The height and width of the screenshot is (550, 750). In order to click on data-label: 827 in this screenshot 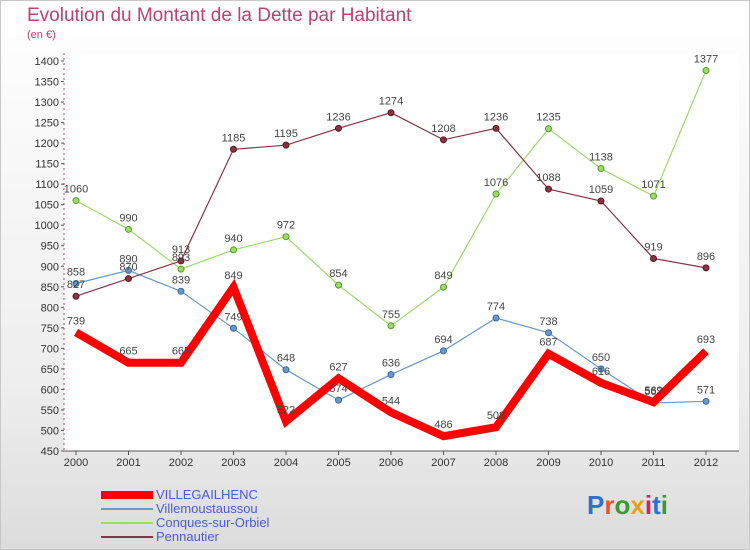, I will do `click(76, 285)`.